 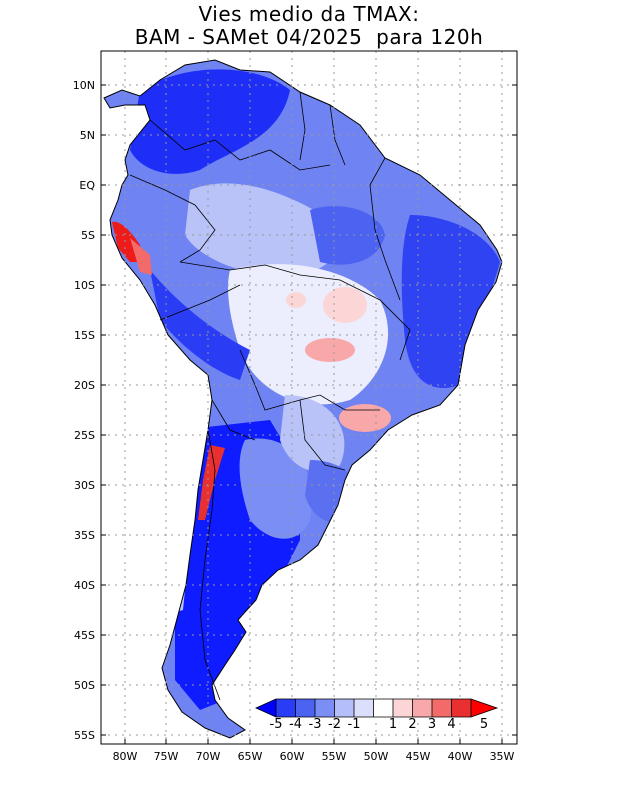 What do you see at coordinates (334, 756) in the screenshot?
I see `lon-tick-label: 55W` at bounding box center [334, 756].